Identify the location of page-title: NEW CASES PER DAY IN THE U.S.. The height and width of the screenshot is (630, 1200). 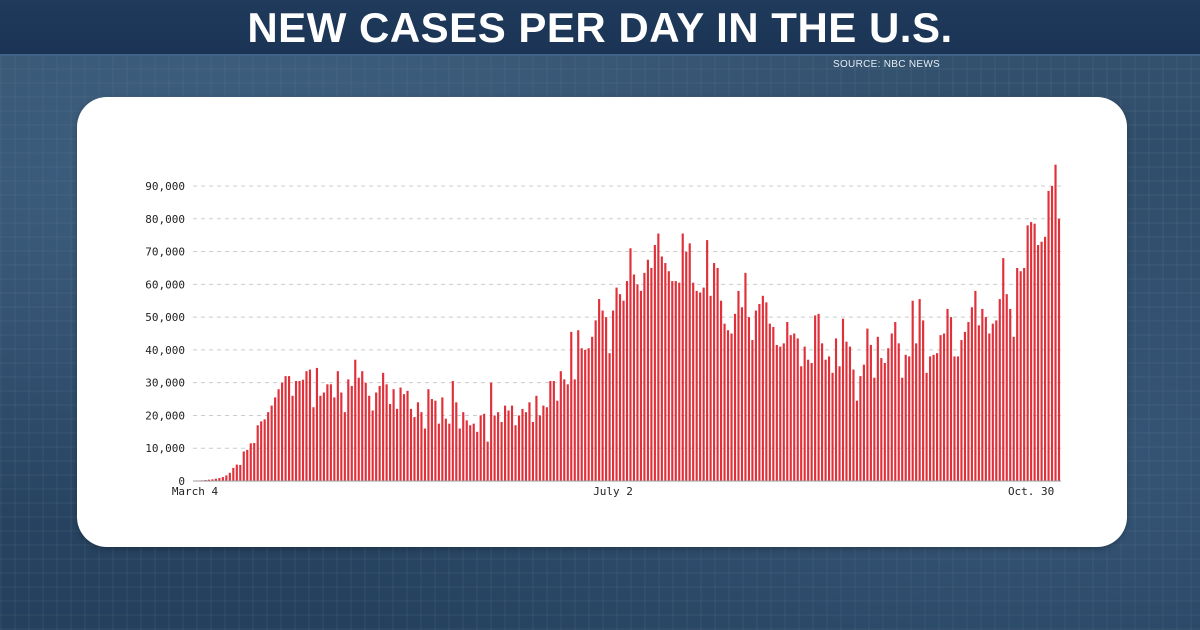
(600, 27).